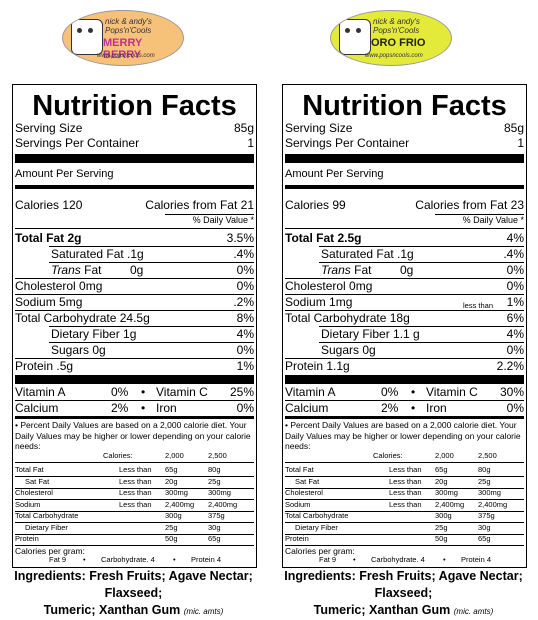  I want to click on dv-table-cell: Protein, so click(297, 538).